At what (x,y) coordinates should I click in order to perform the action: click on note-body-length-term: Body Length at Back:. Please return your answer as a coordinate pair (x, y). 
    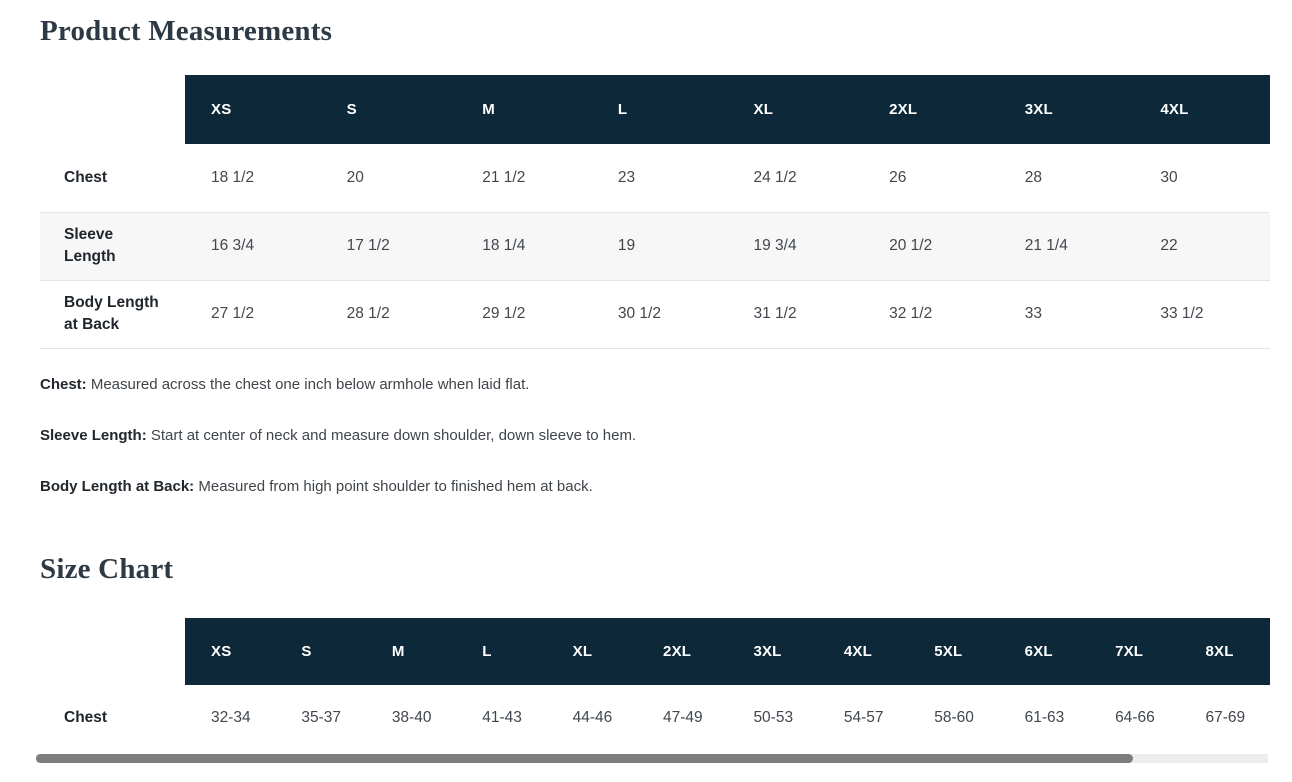
    Looking at the image, I should click on (117, 486).